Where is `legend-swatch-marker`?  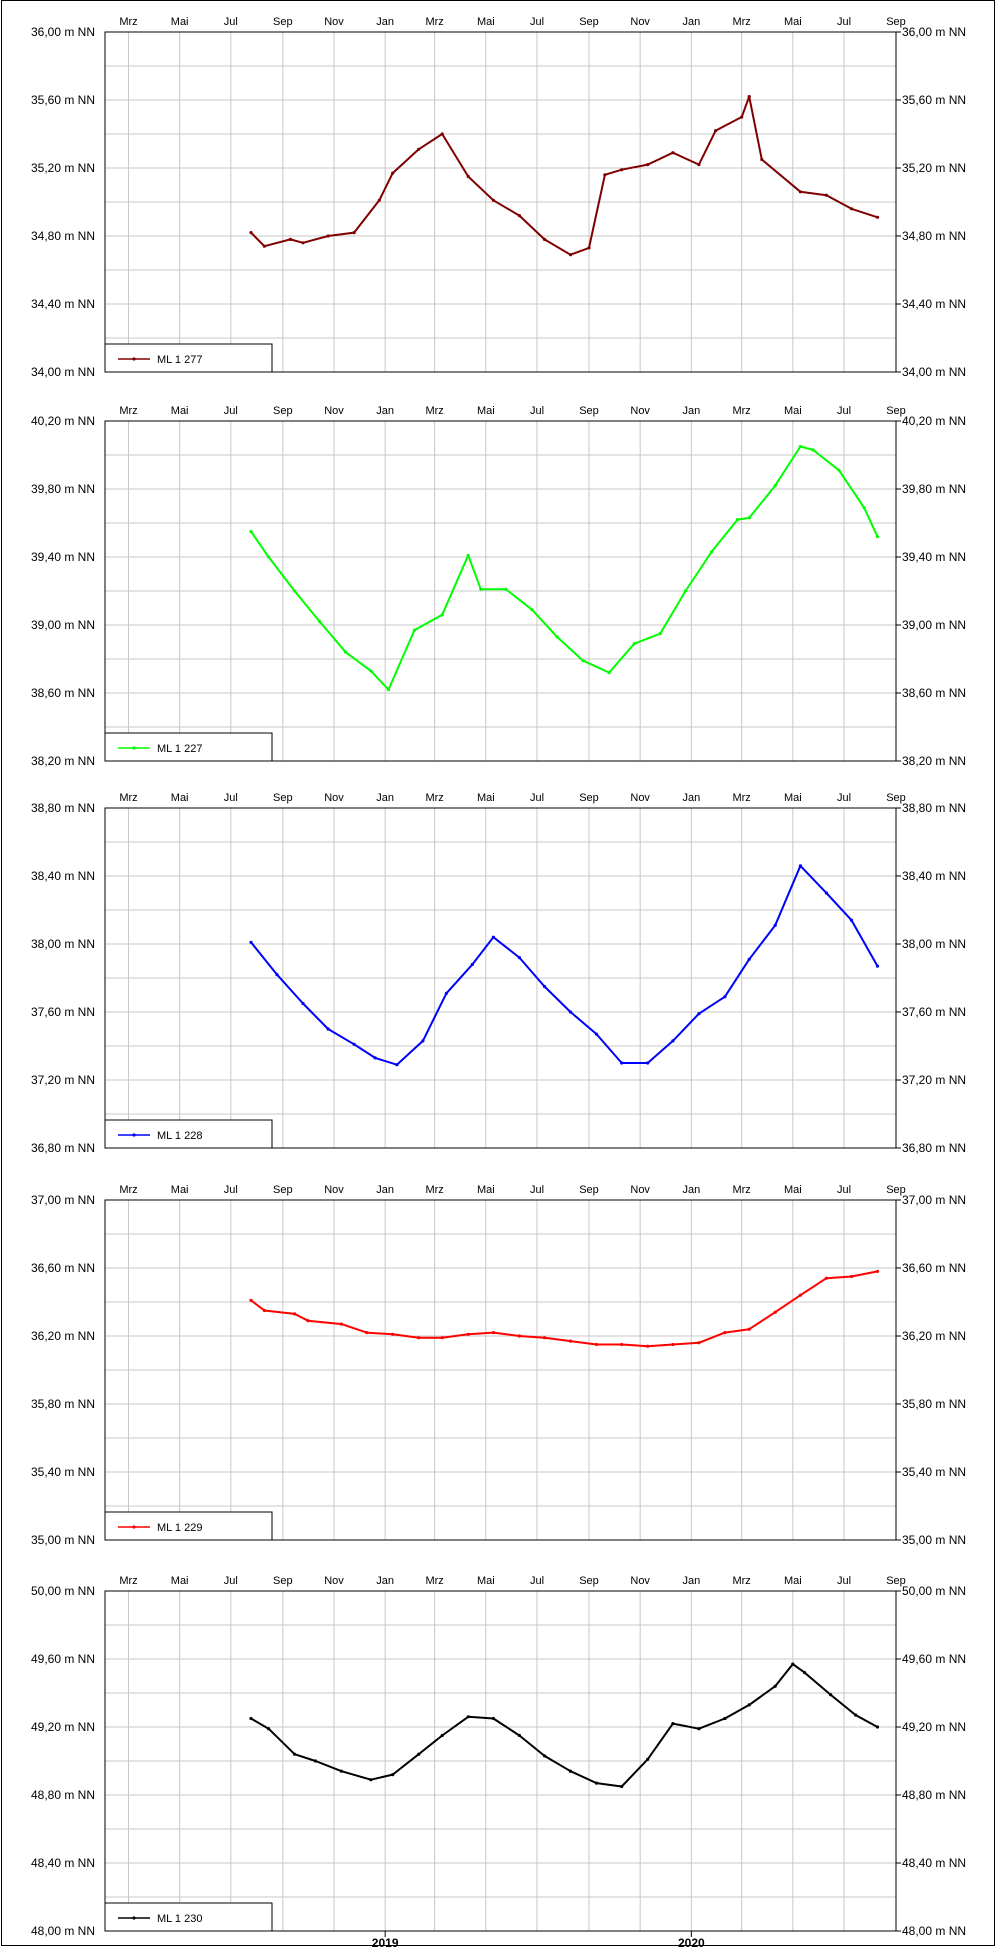 legend-swatch-marker is located at coordinates (134, 1135).